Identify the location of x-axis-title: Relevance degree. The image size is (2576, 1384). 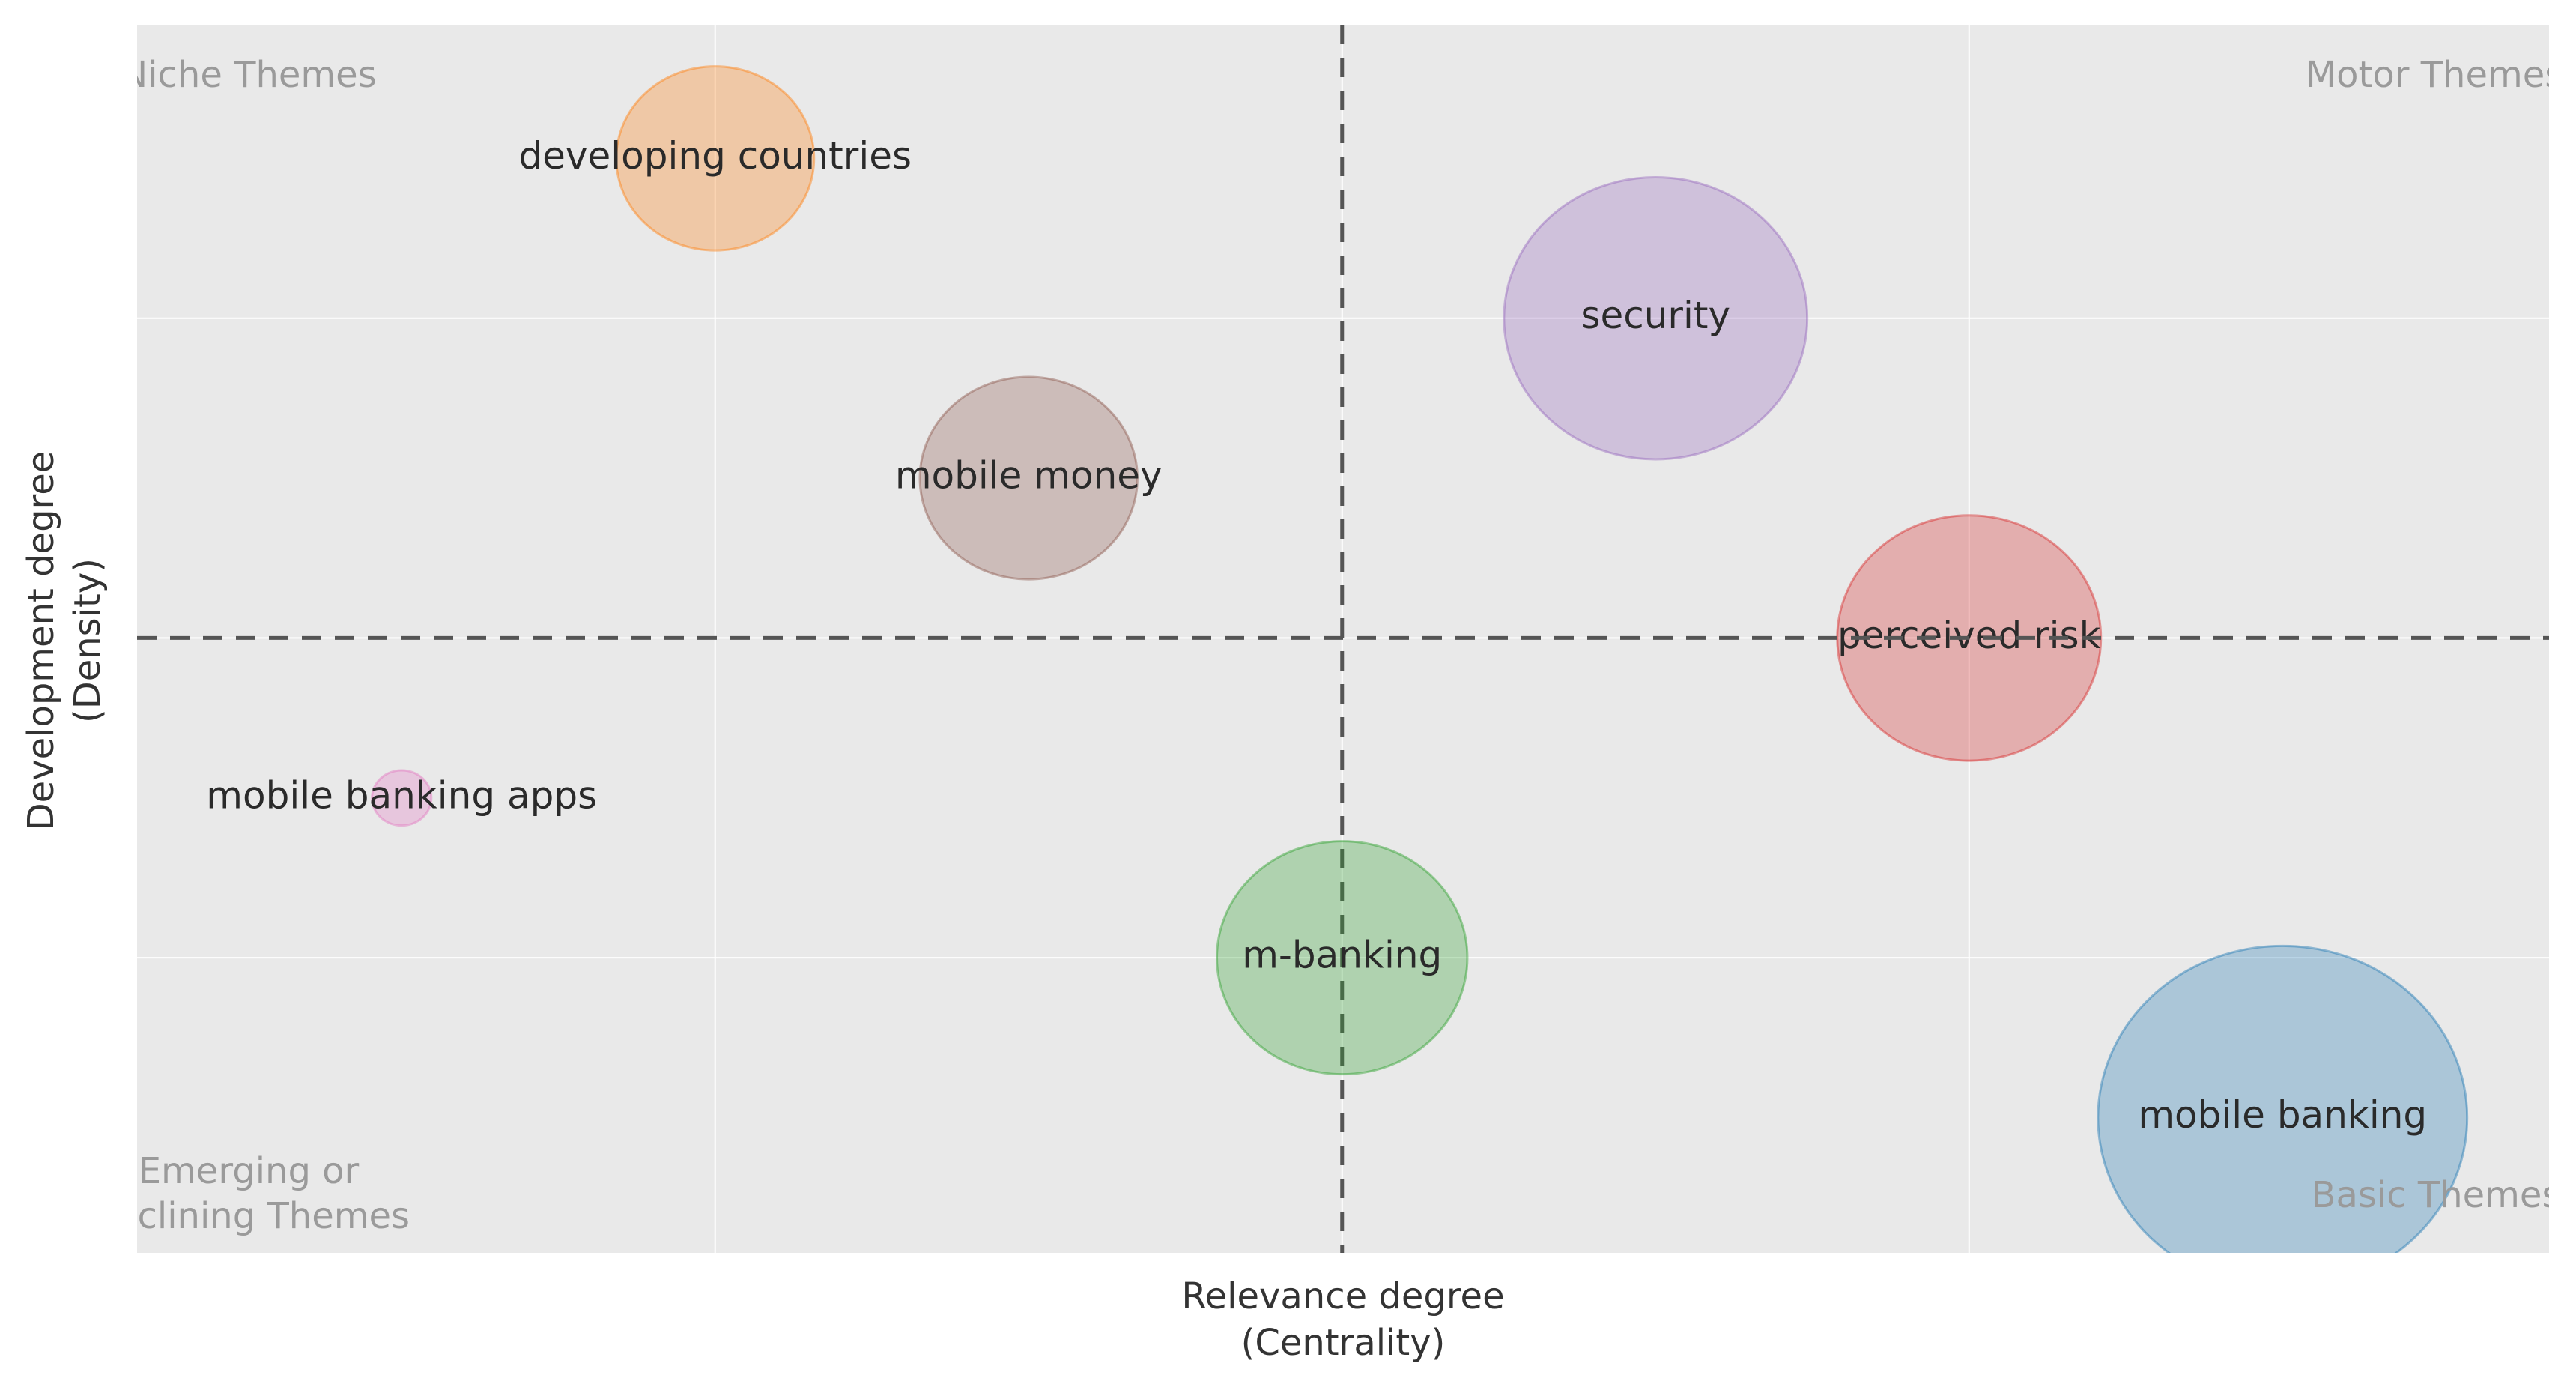
(1342, 1296).